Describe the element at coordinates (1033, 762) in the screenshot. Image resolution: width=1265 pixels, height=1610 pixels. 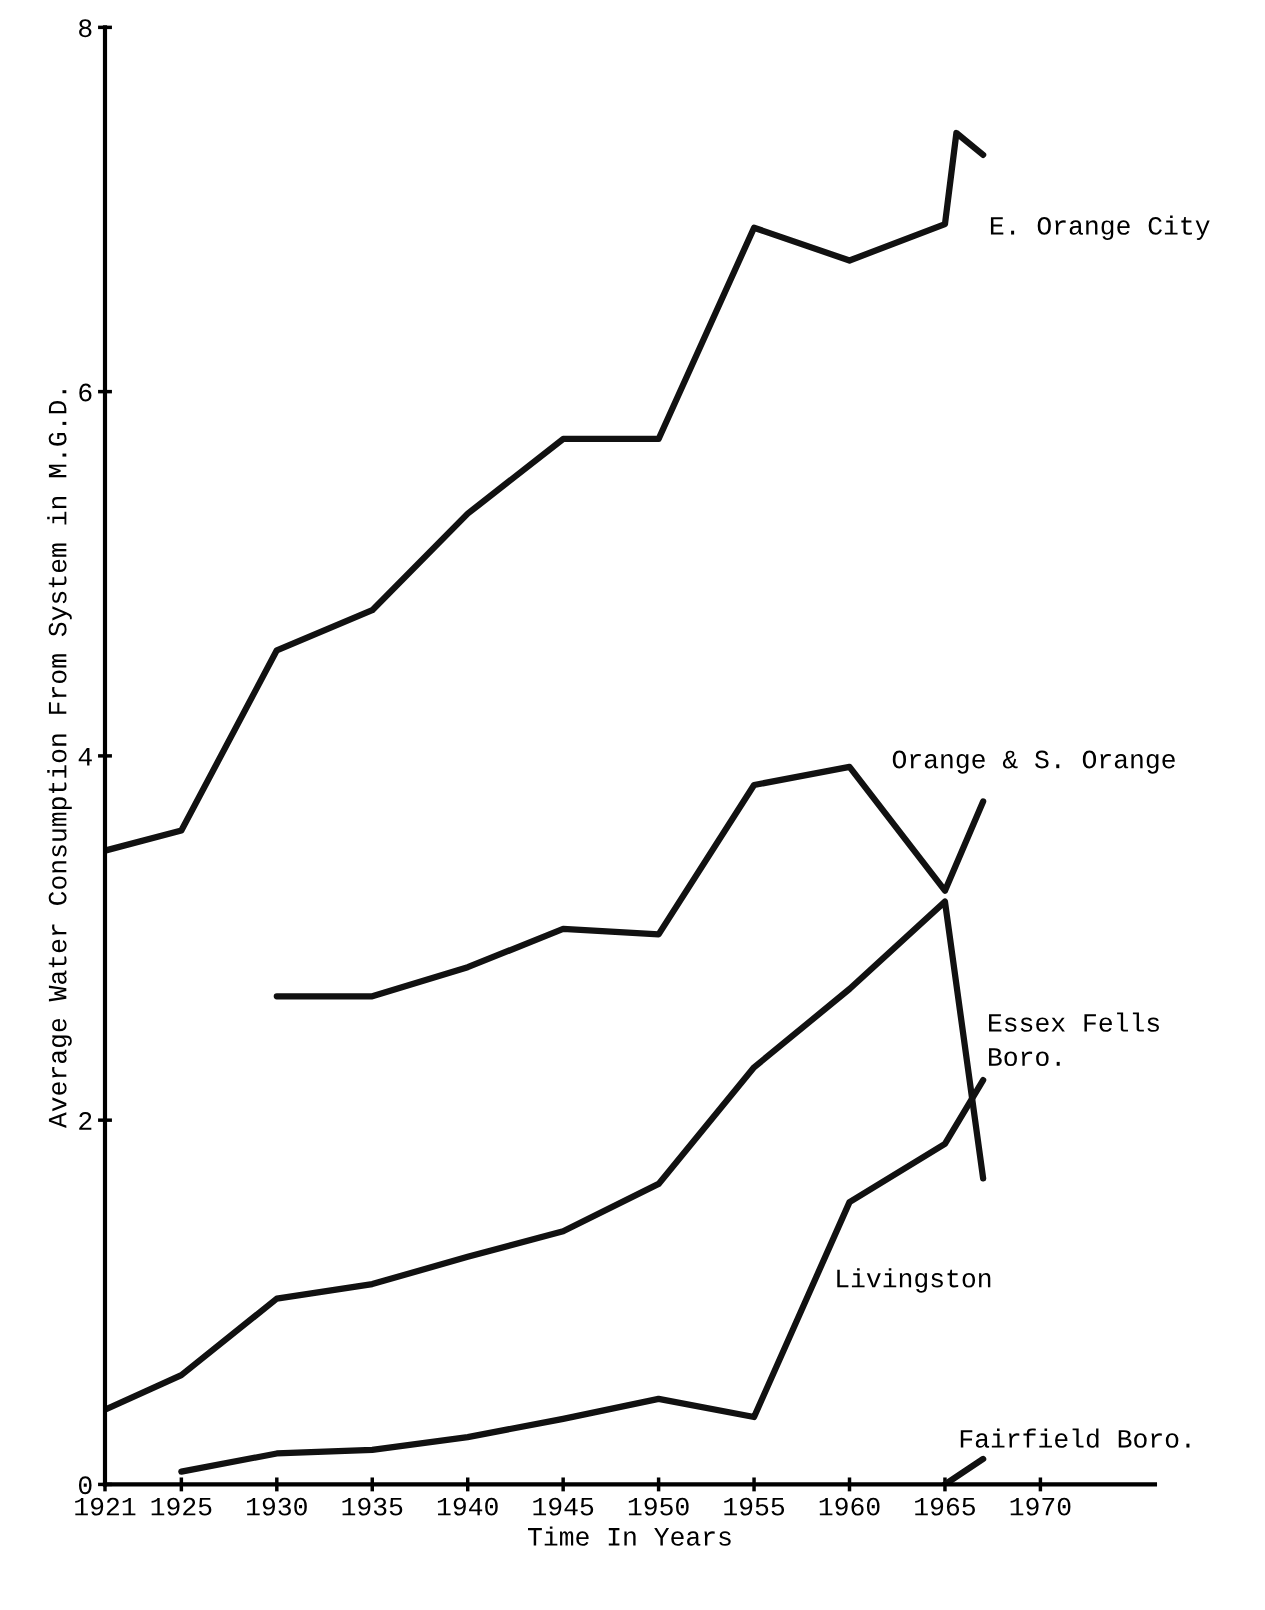
I see `series-label: Orange & S. Orange` at that location.